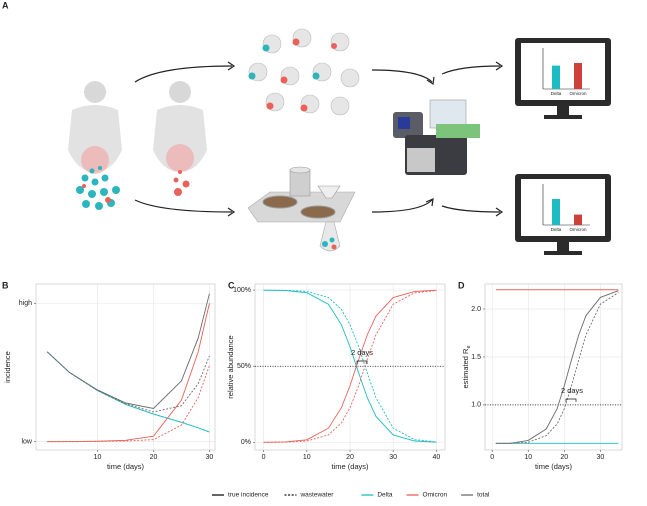 Image resolution: width=647 pixels, height=506 pixels. I want to click on legend-label: wastewater, so click(316, 495).